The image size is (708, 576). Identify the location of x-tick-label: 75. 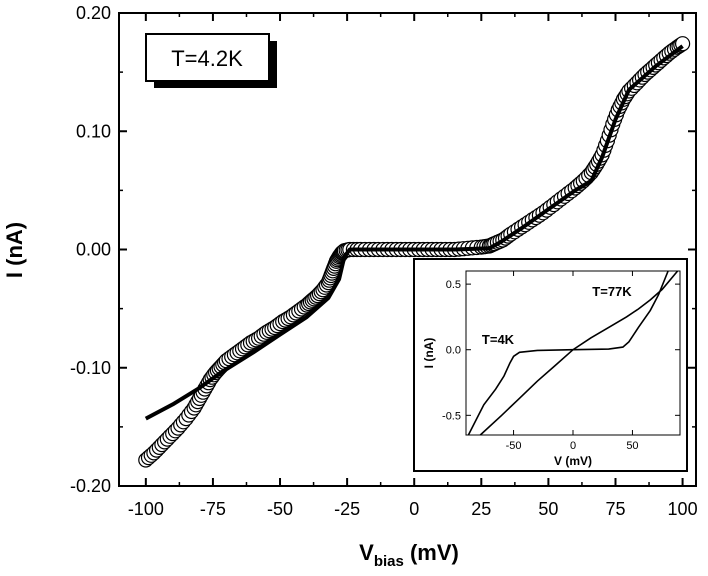
(615, 509).